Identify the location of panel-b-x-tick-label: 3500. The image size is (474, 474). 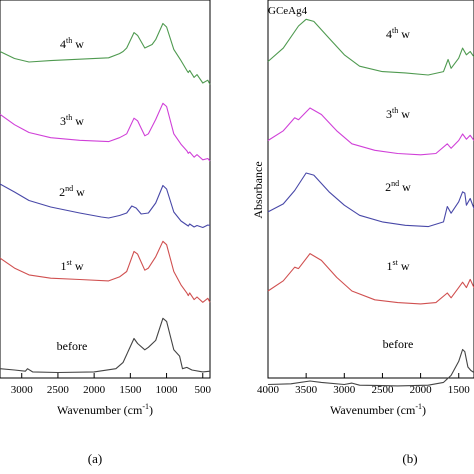
(306, 390).